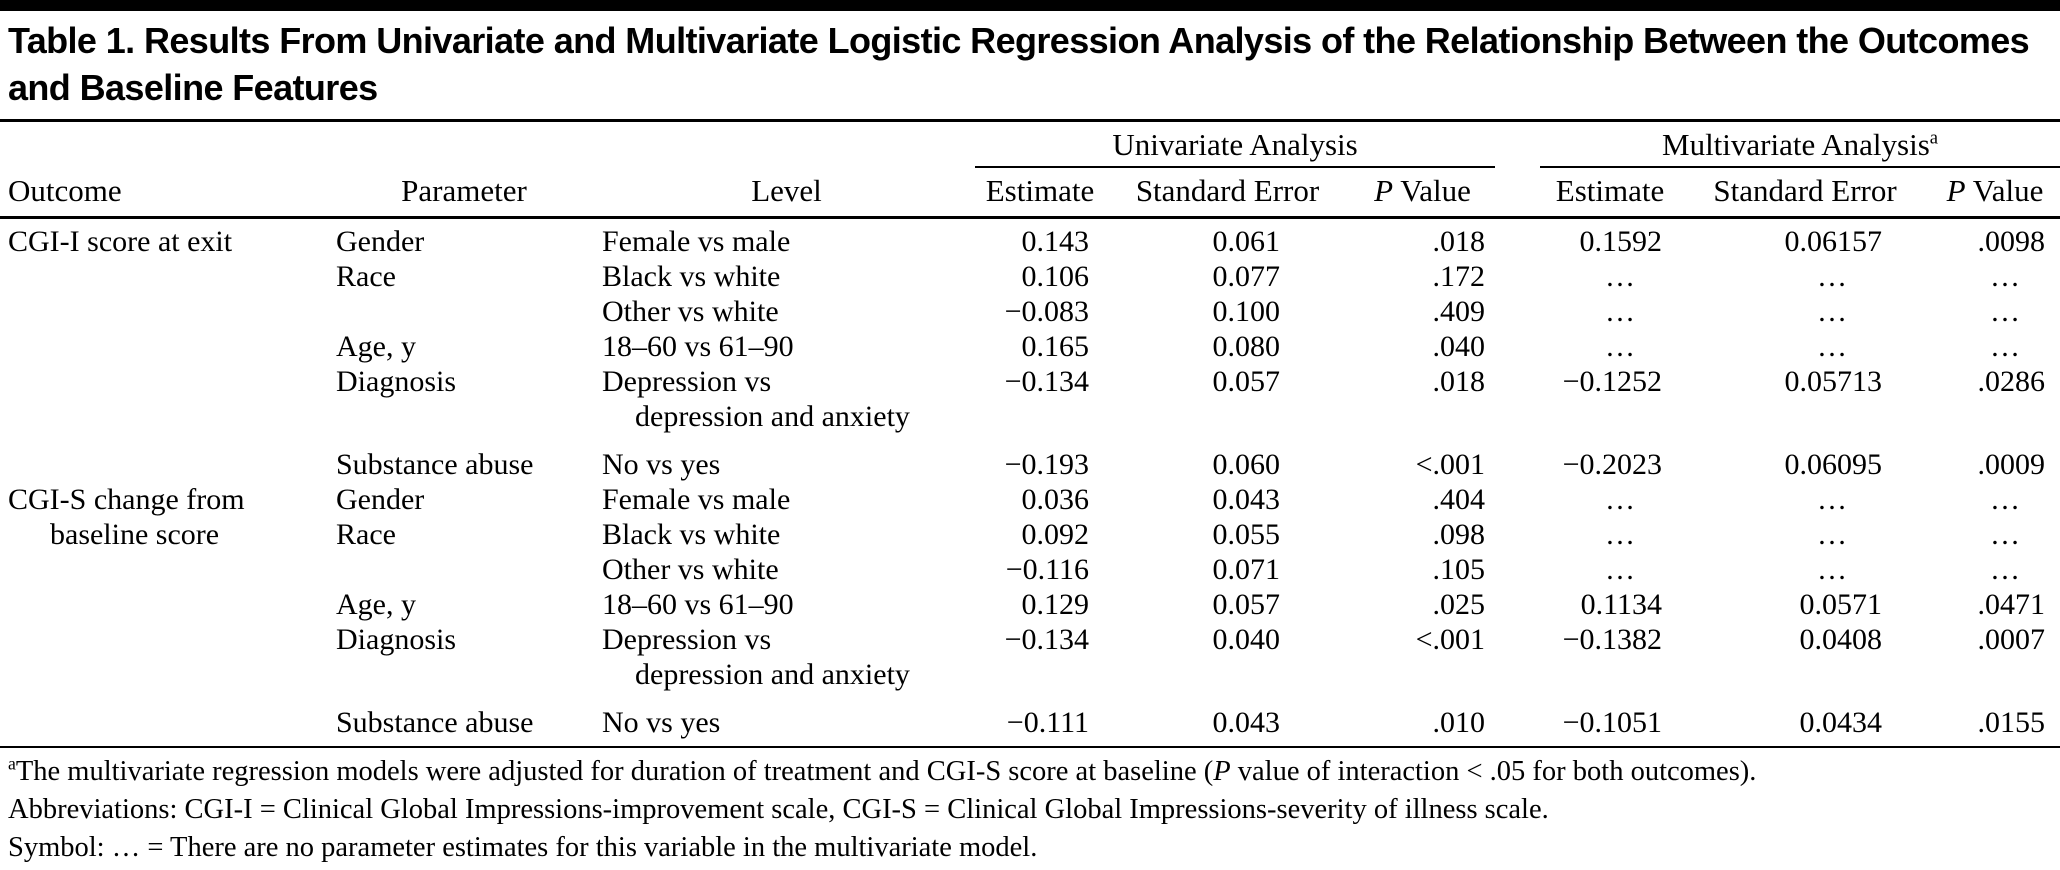 The height and width of the screenshot is (870, 2060). I want to click on univariate-standard-error-cell: 0.055, so click(1246, 534).